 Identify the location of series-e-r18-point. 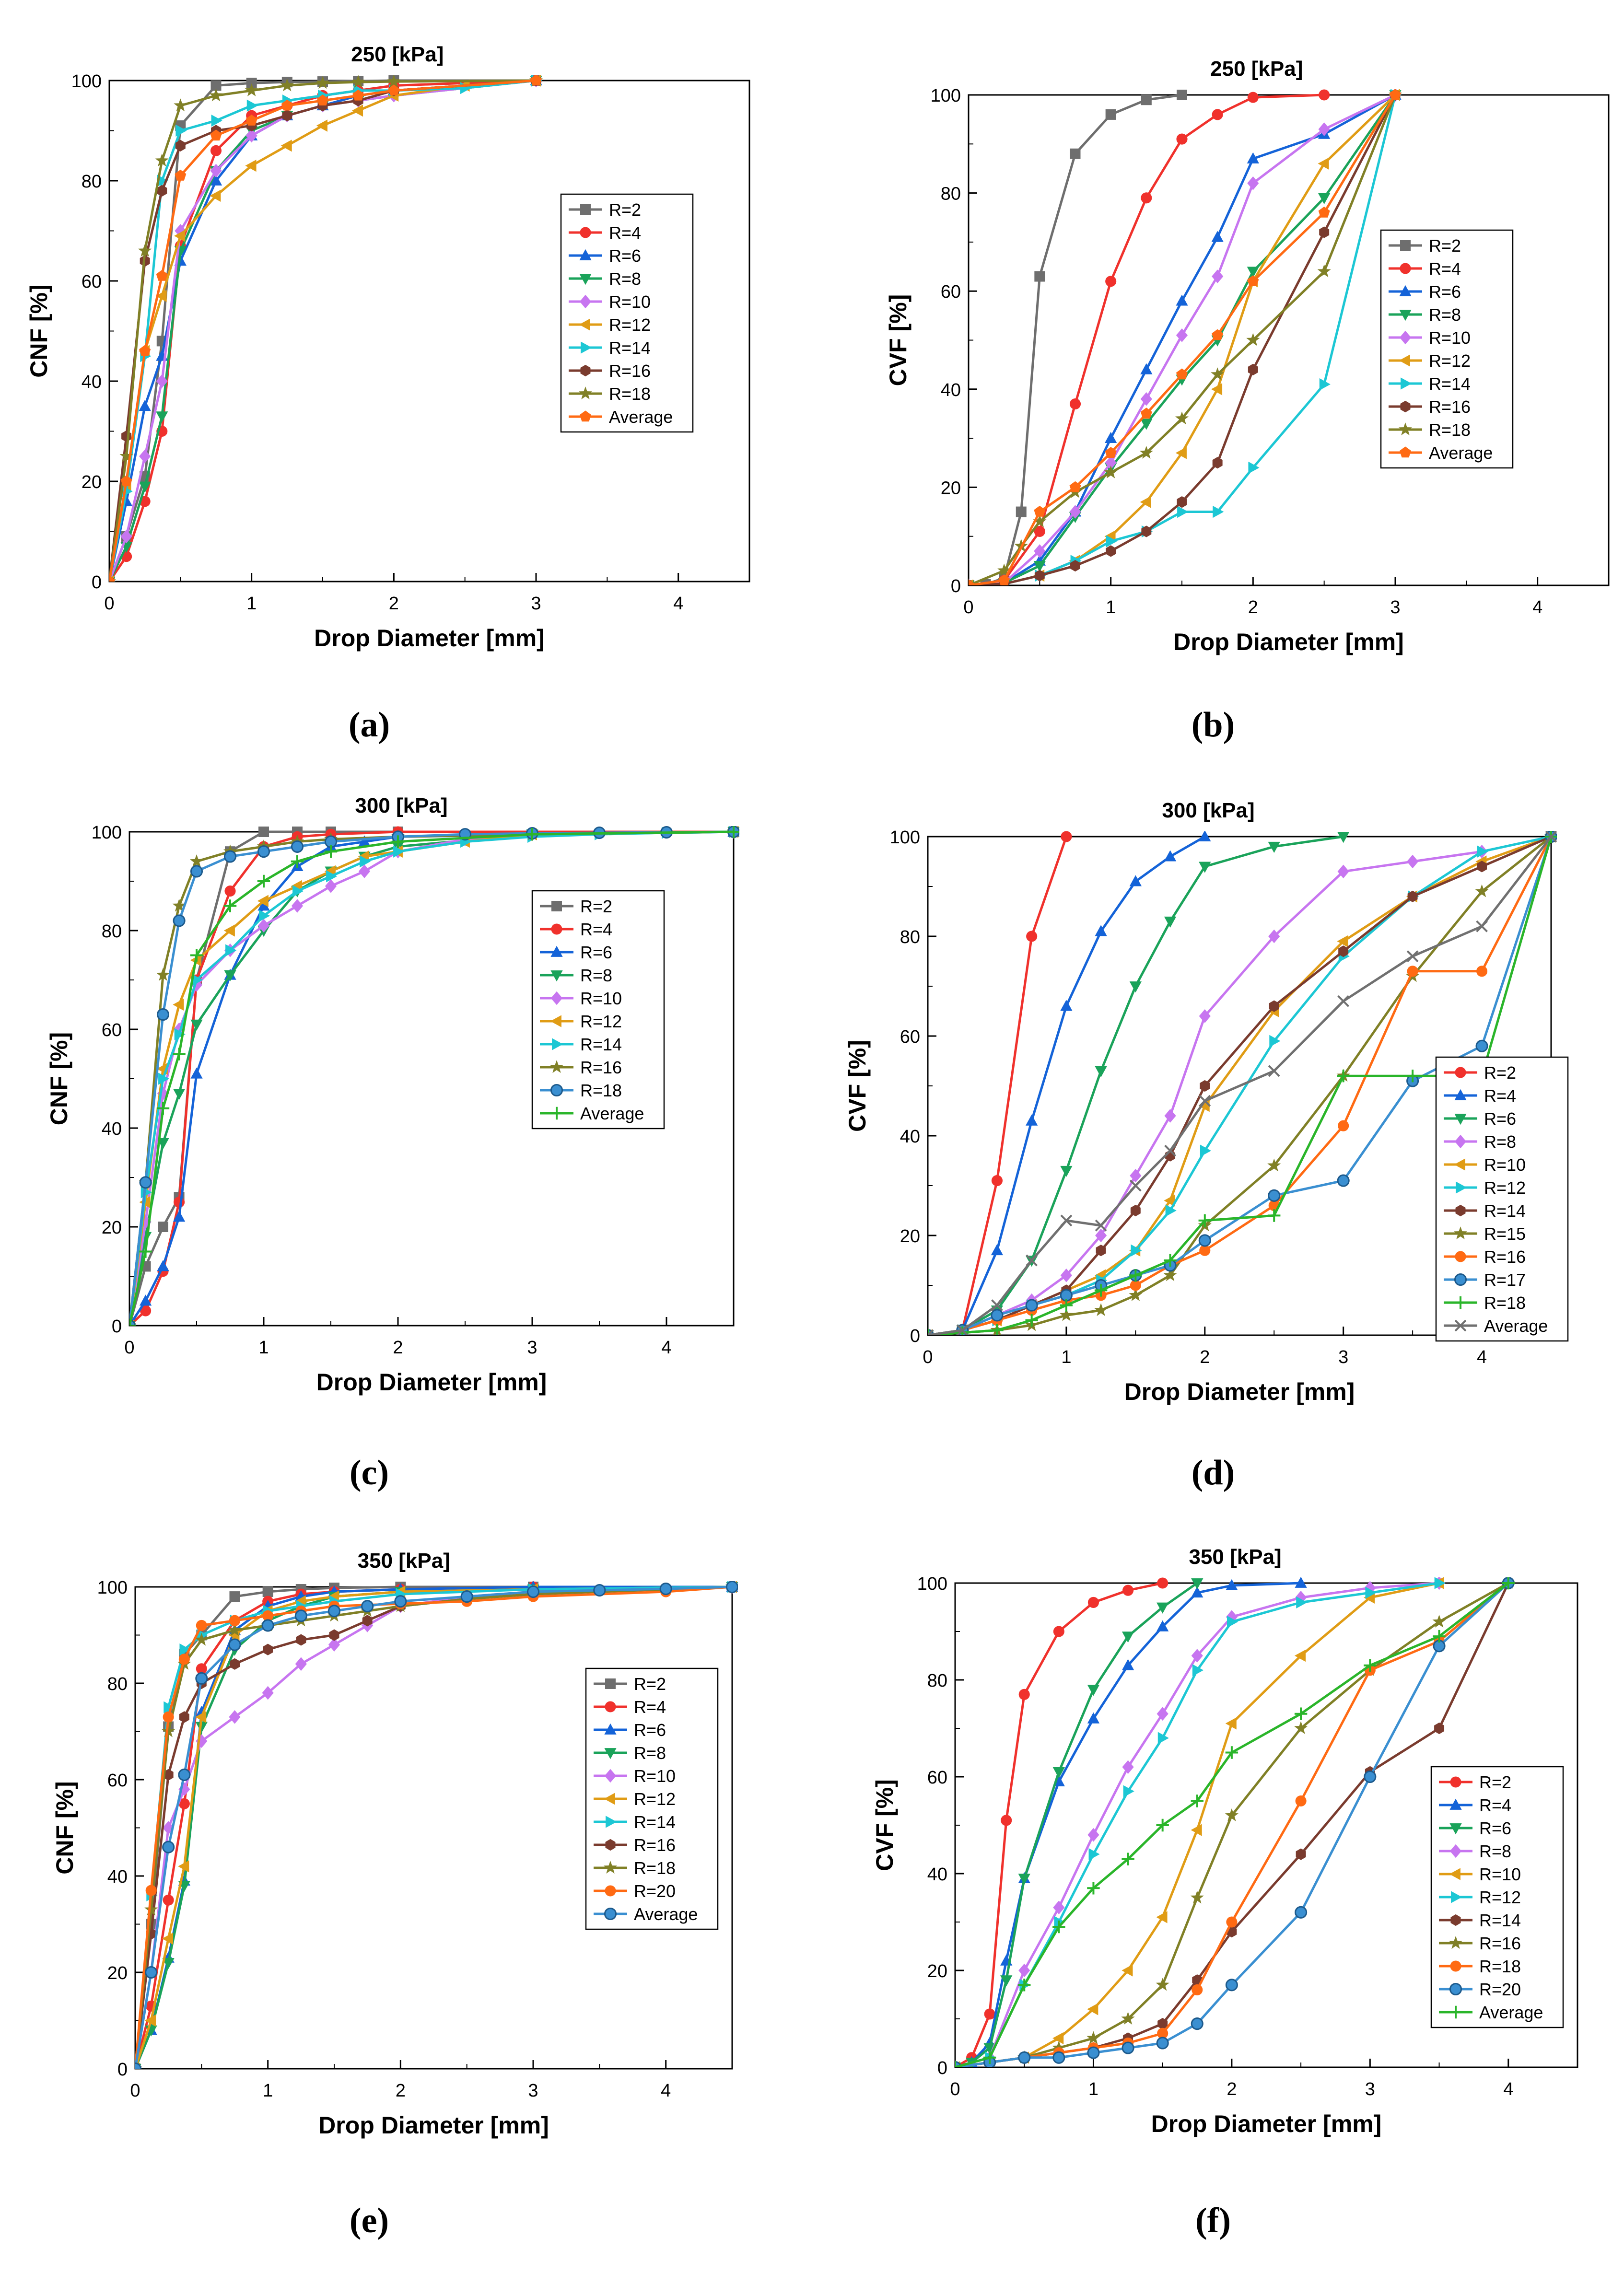
(168, 1731).